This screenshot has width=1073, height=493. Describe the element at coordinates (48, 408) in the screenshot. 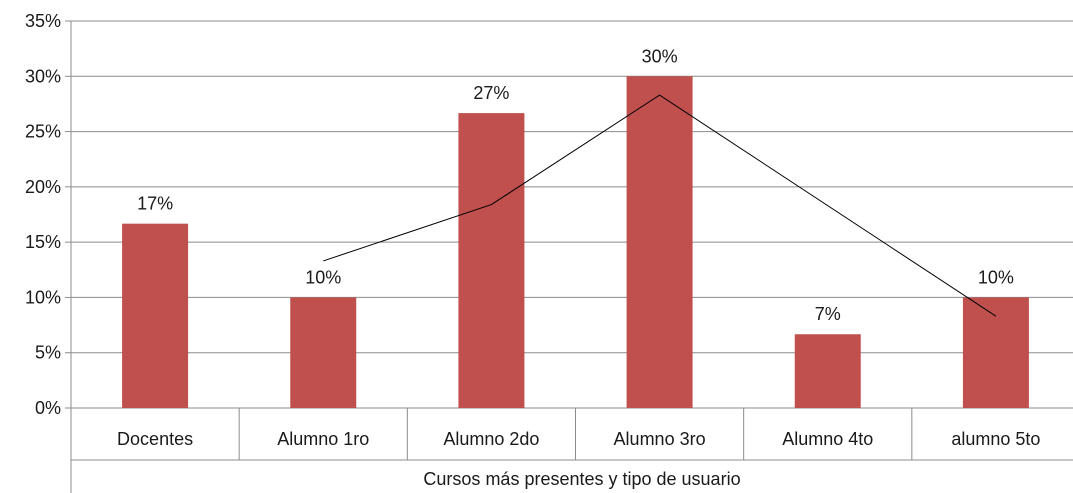

I see `y-tick-label: 0%` at that location.